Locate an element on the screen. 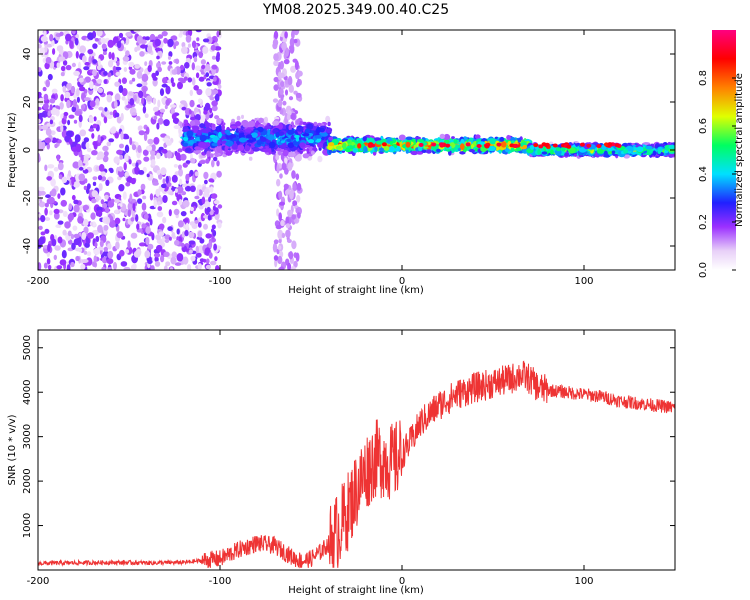 The width and height of the screenshot is (750, 600). spectrogram-y-label: Frequency (Hz) is located at coordinates (12, 150).